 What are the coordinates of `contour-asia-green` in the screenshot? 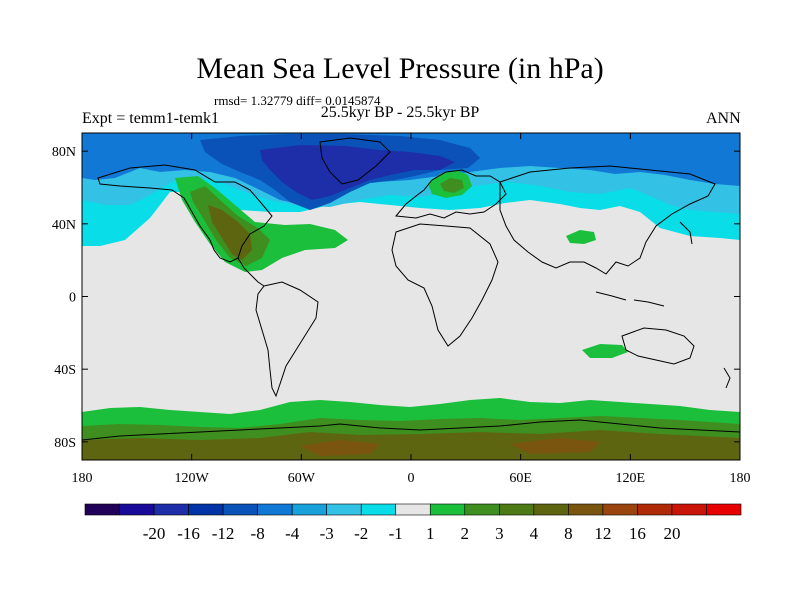 It's located at (581, 237).